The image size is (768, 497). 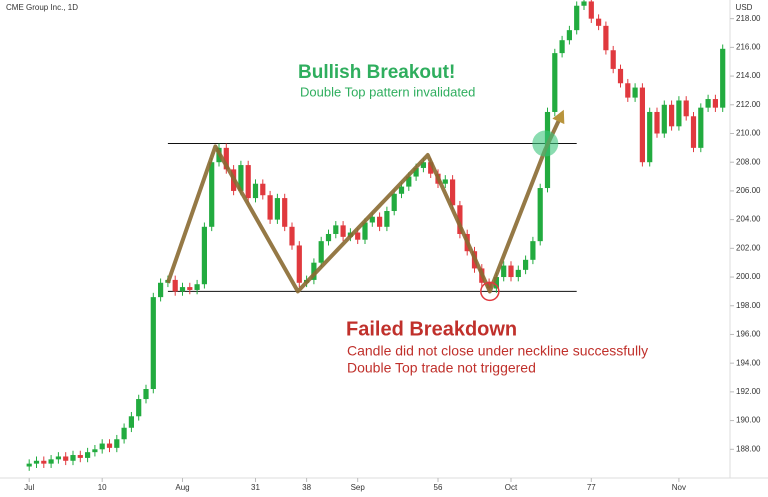 What do you see at coordinates (306, 487) in the screenshot?
I see `x-tick-label: 38` at bounding box center [306, 487].